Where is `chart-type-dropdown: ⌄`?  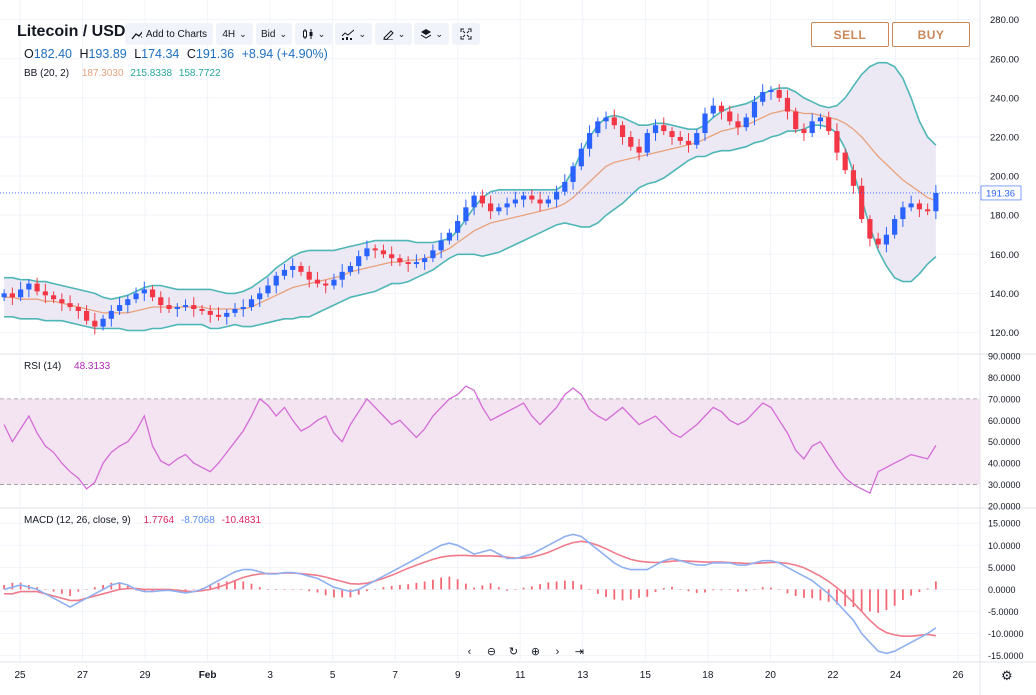
chart-type-dropdown: ⌄ is located at coordinates (313, 34).